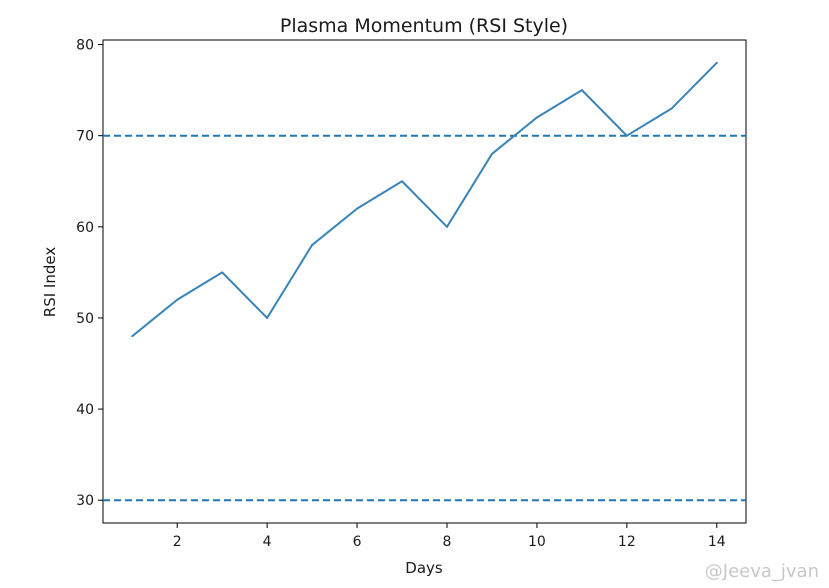 The width and height of the screenshot is (829, 588). Describe the element at coordinates (177, 542) in the screenshot. I see `x-tick-label: 2` at that location.